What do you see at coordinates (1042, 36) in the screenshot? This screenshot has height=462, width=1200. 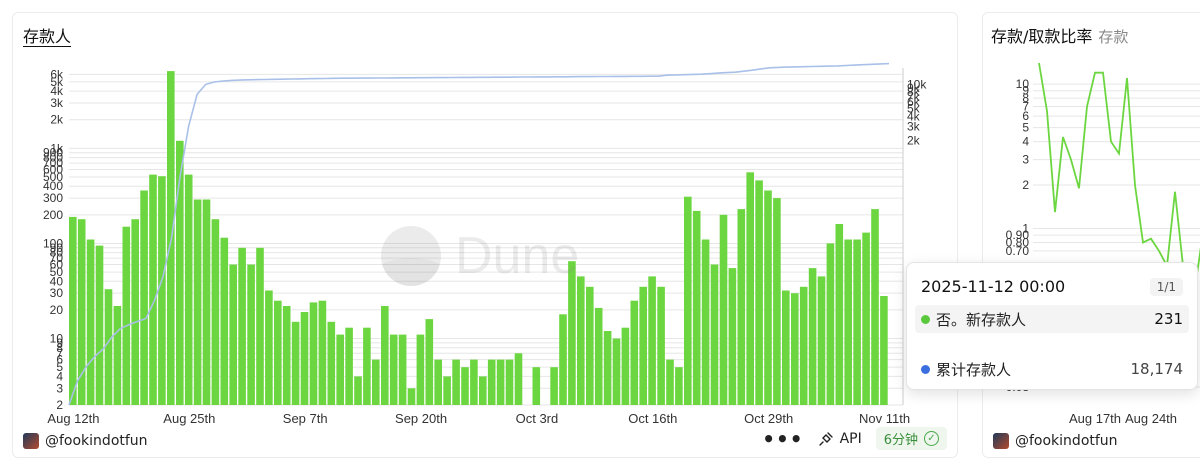 I see `ratio-title-text: 存款/取款比率` at bounding box center [1042, 36].